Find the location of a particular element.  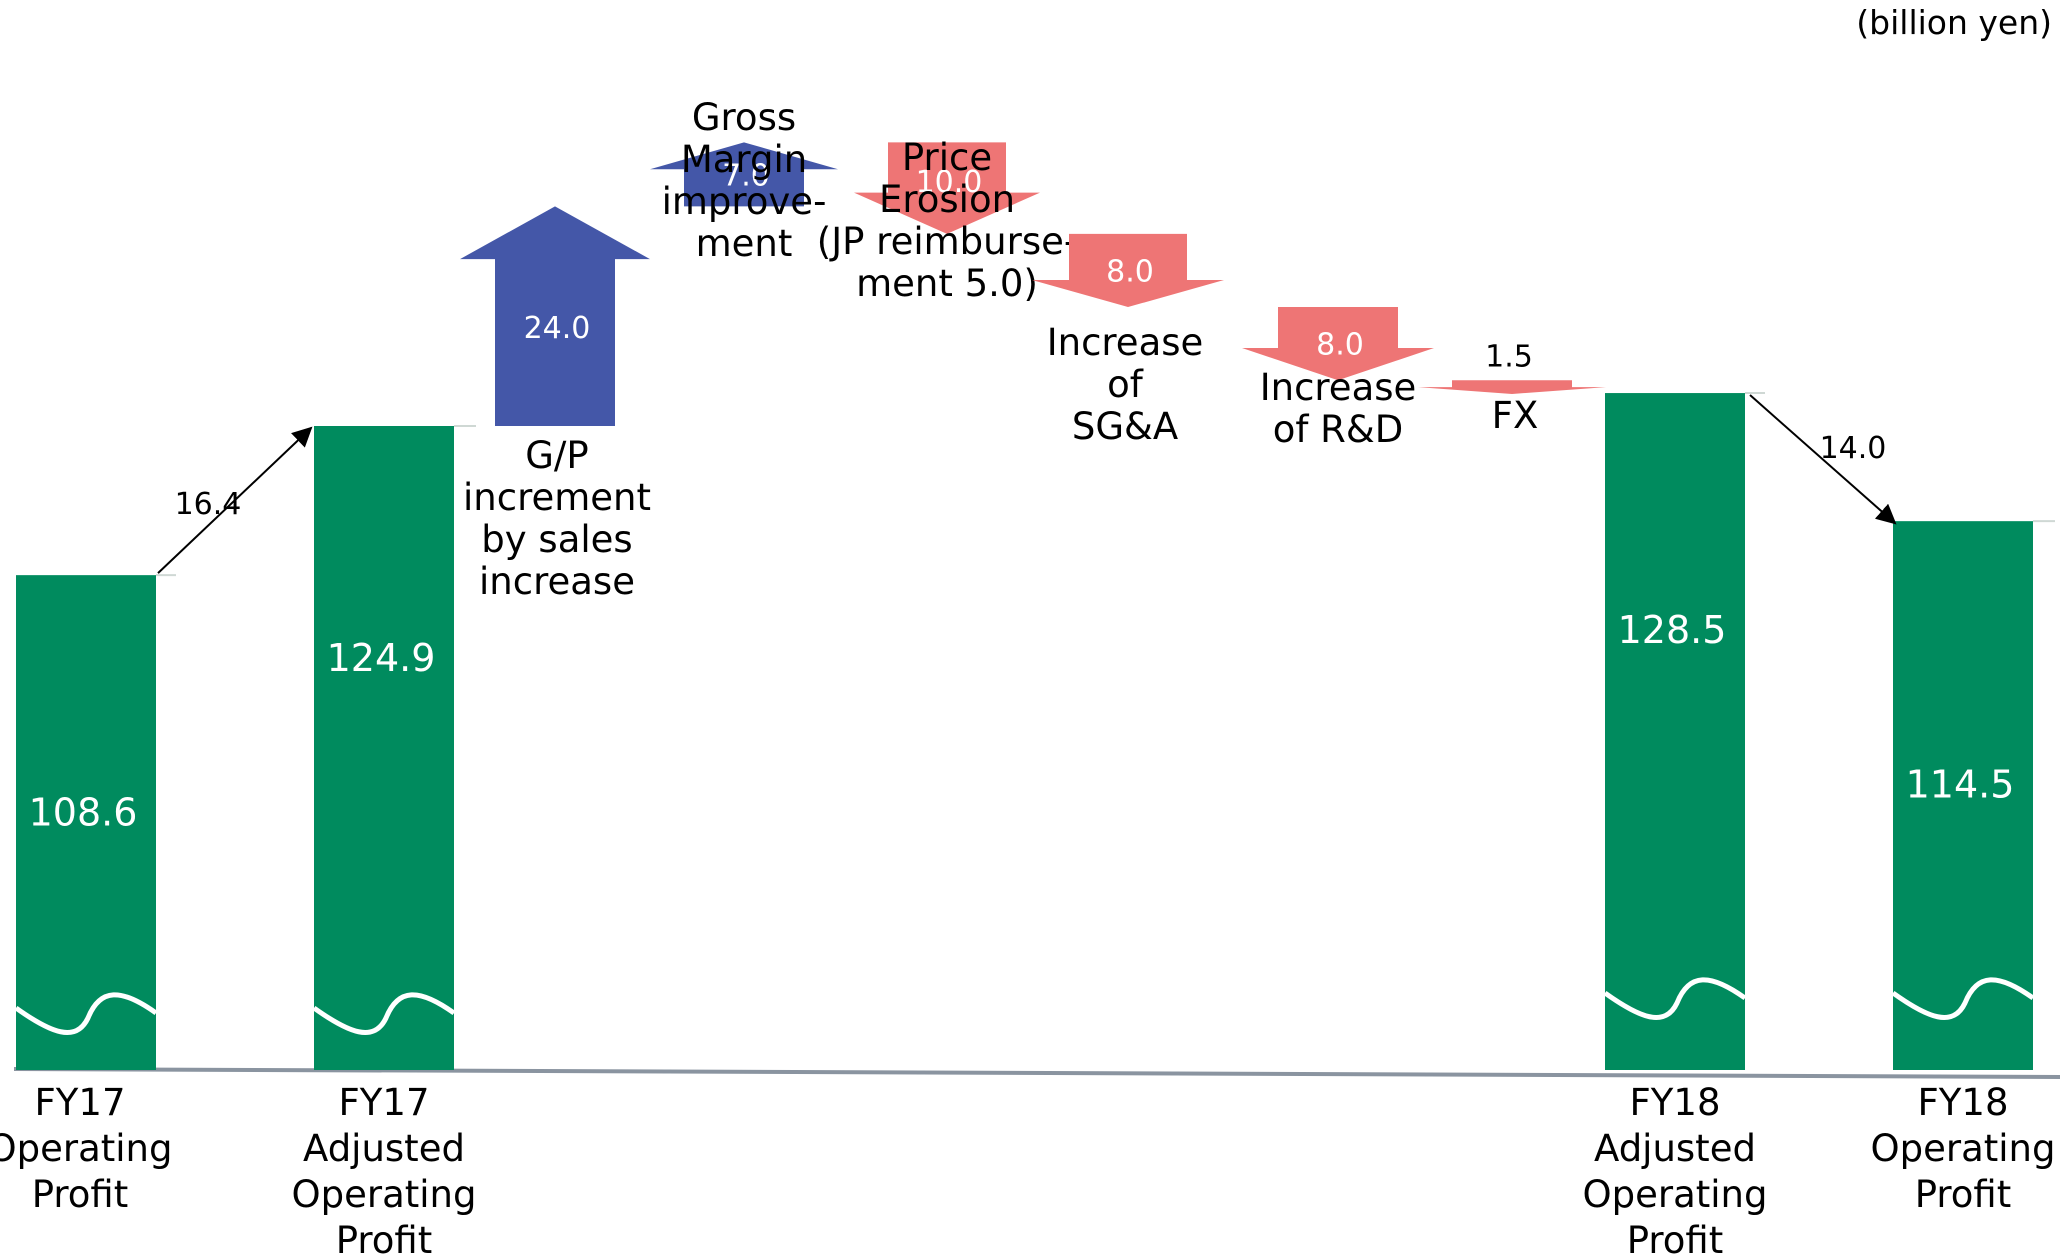

adjustment-value: 16.4 is located at coordinates (208, 504).